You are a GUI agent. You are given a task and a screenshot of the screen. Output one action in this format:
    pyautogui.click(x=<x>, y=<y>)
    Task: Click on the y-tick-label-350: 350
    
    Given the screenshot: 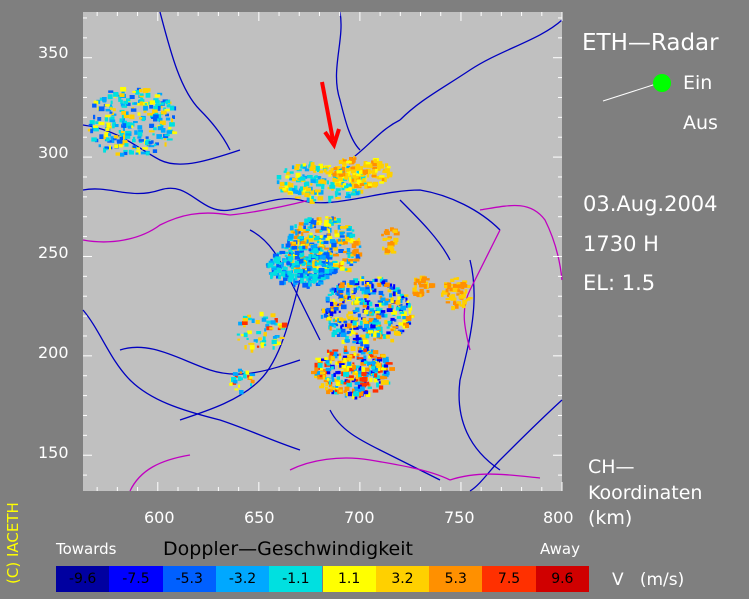 What is the action you would take?
    pyautogui.click(x=53, y=52)
    